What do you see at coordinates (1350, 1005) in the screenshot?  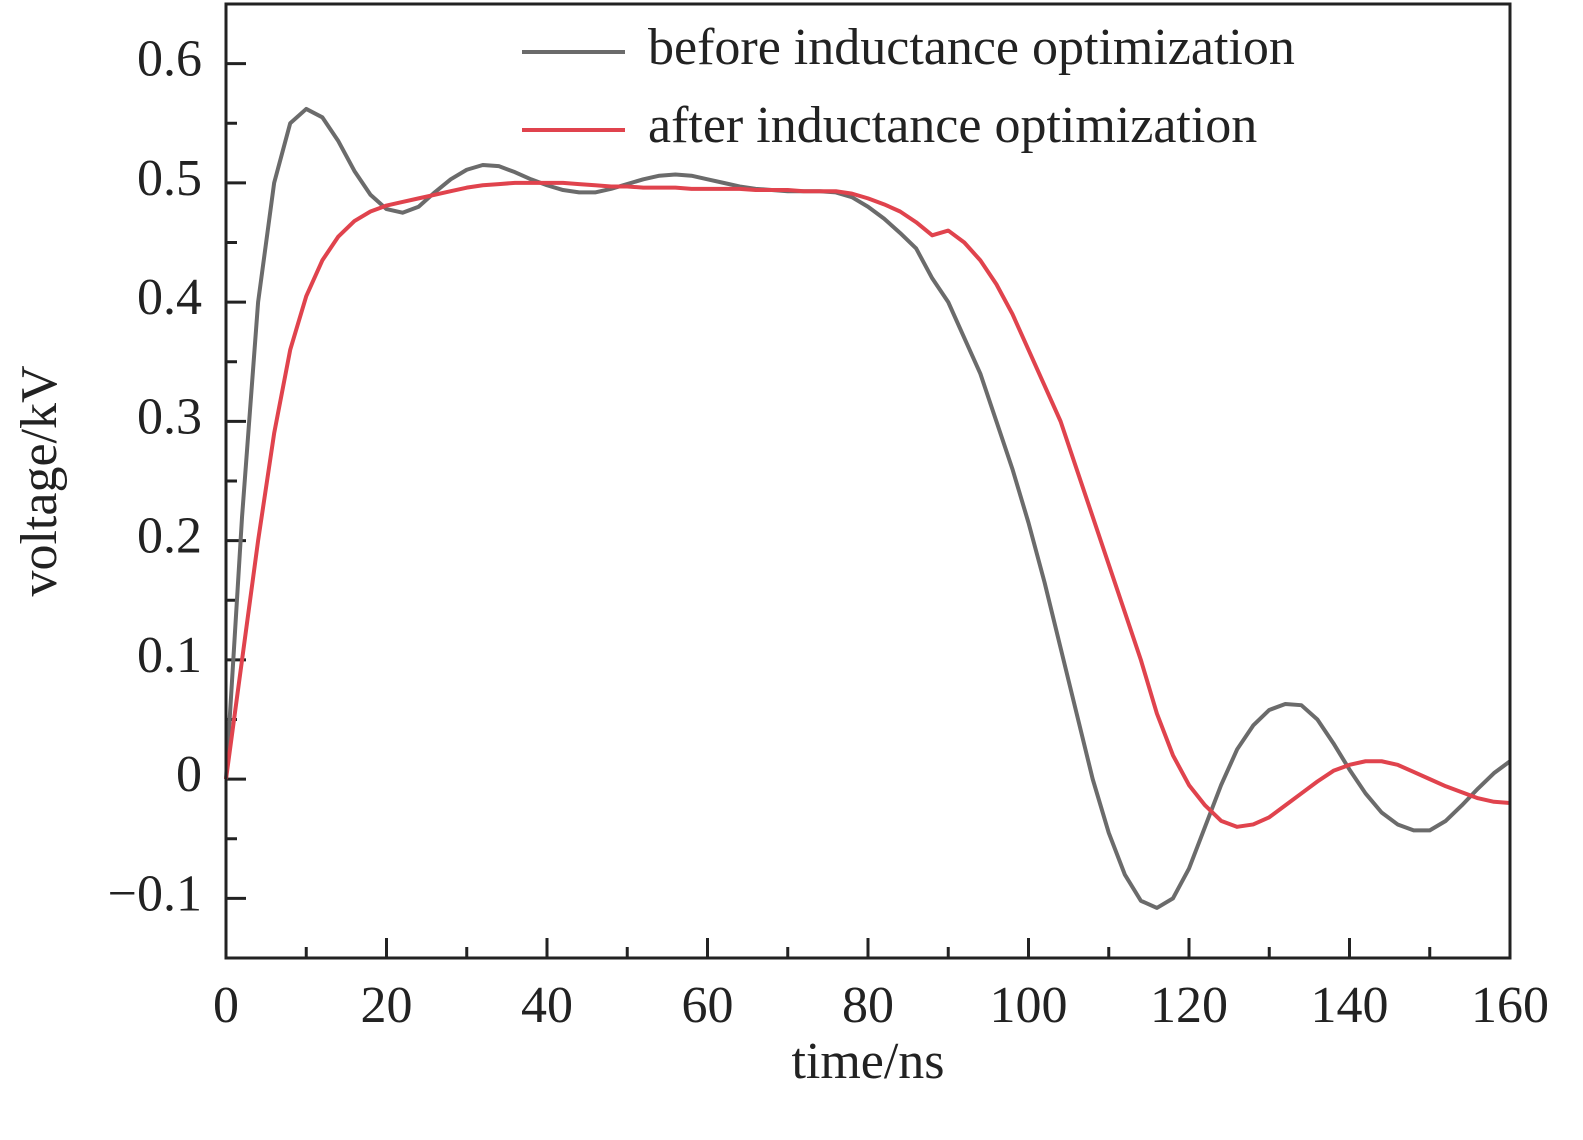 I see `x-tick-label: 140` at bounding box center [1350, 1005].